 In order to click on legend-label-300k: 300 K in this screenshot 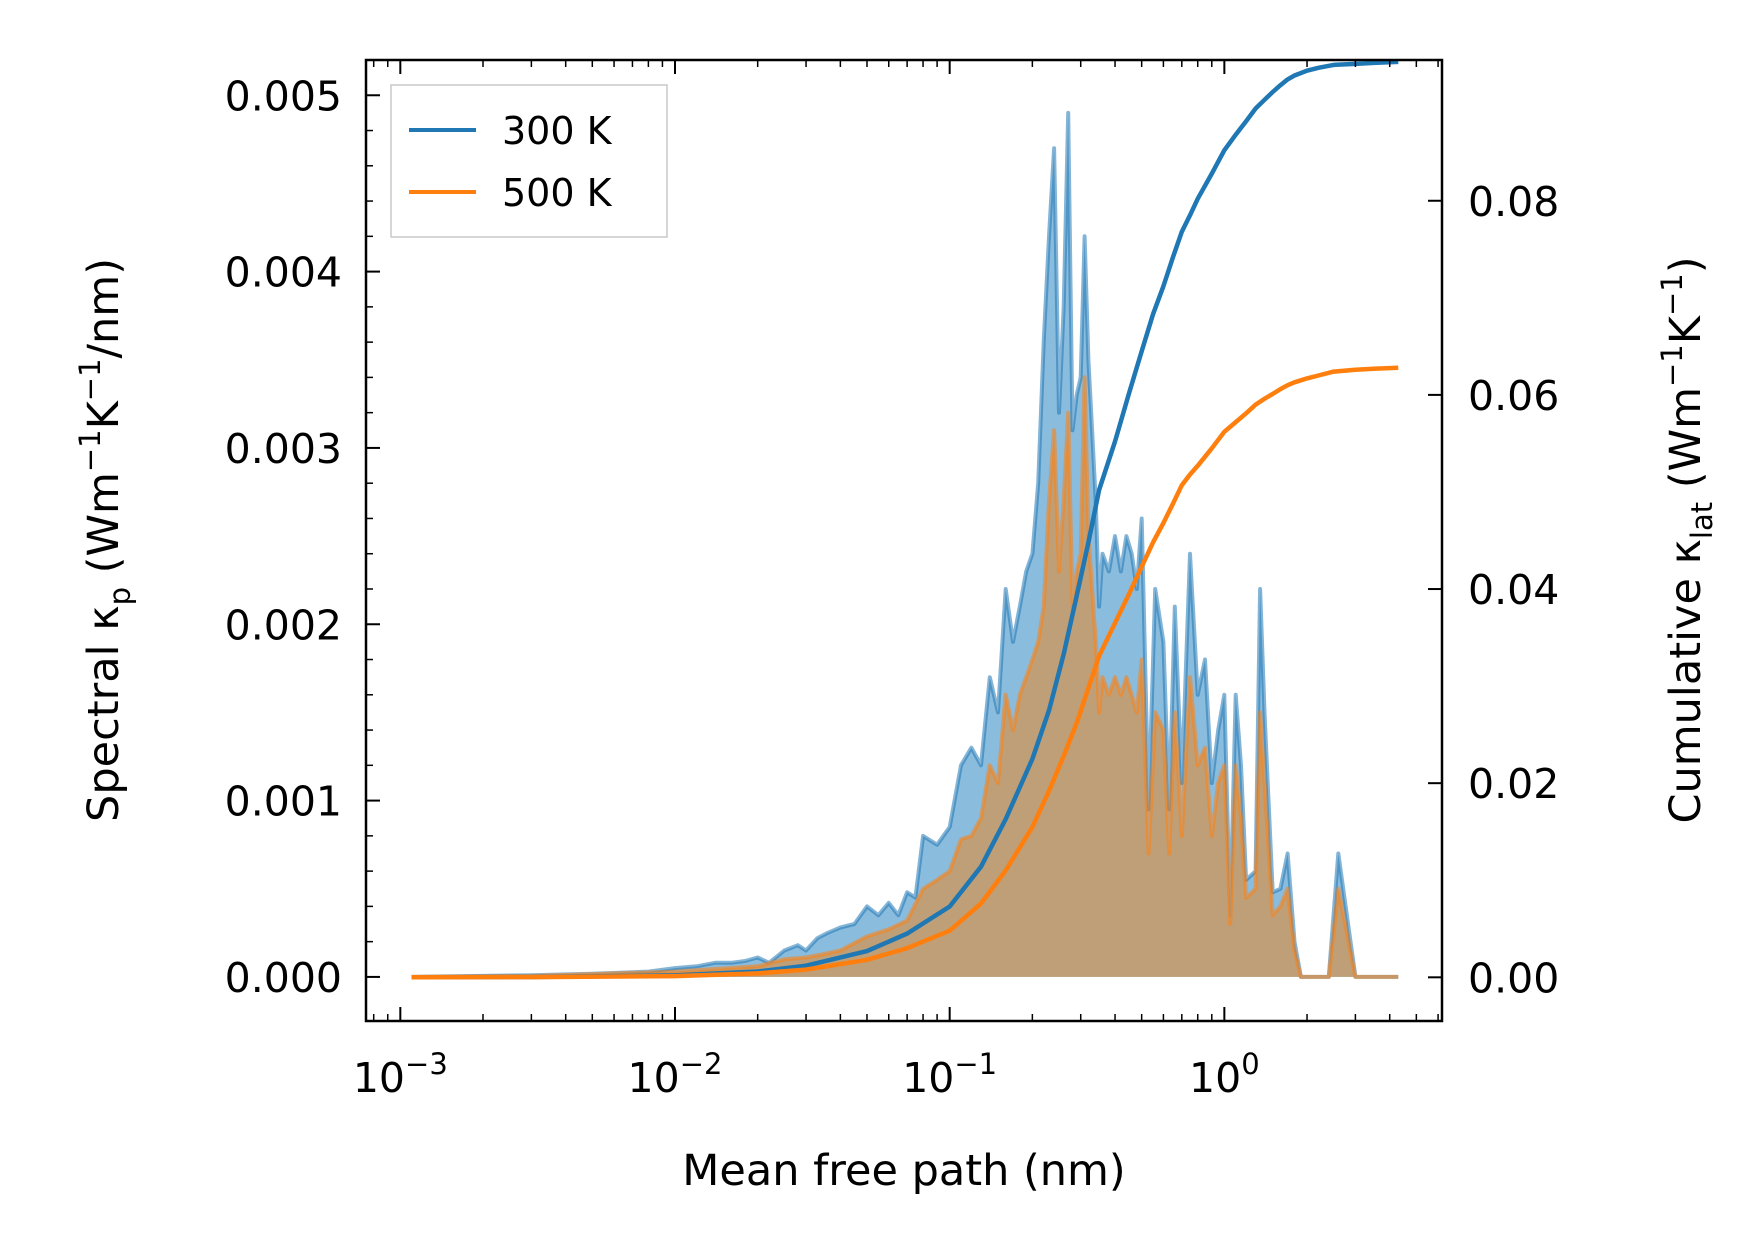, I will do `click(557, 131)`.